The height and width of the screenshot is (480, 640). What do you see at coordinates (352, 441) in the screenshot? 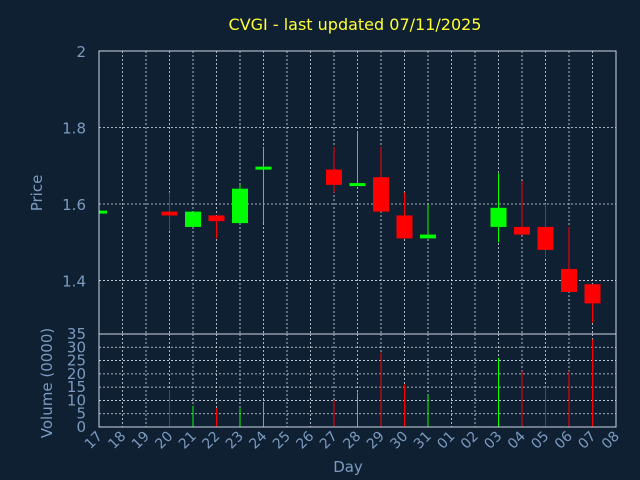
I see `x-tick-label: 28` at bounding box center [352, 441].